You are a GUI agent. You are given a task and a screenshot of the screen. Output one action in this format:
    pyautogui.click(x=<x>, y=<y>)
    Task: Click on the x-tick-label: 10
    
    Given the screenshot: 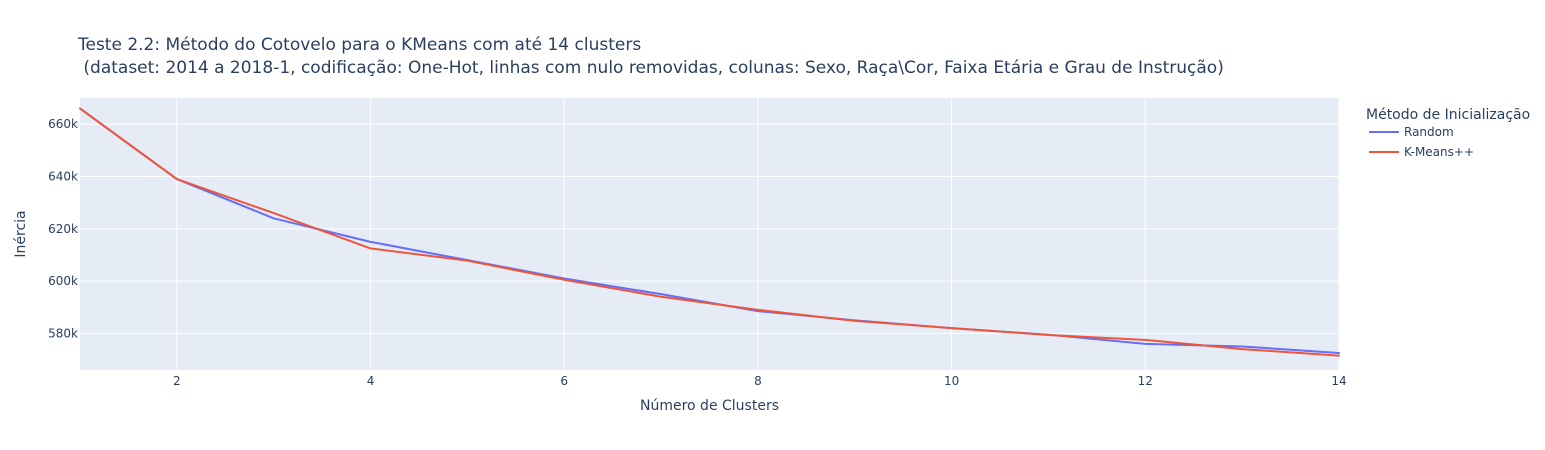 What is the action you would take?
    pyautogui.click(x=951, y=381)
    